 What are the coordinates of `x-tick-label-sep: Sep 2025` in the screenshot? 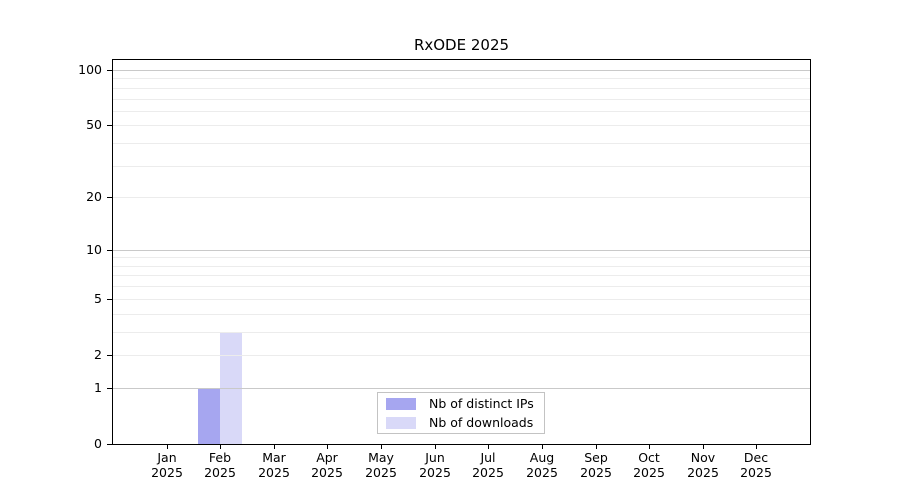 It's located at (596, 465).